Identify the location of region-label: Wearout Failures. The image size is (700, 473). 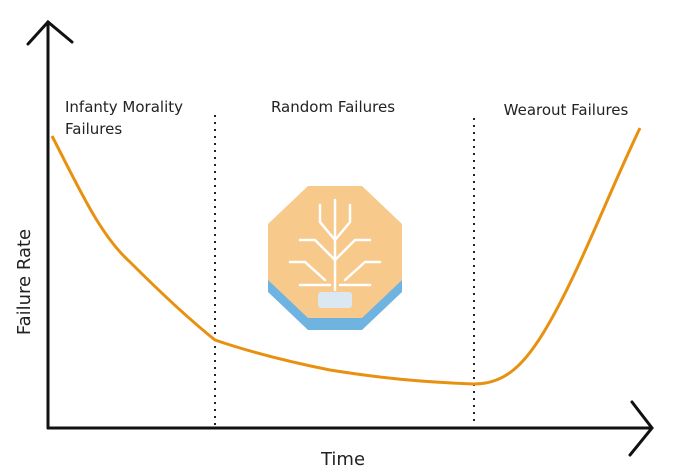
(566, 110).